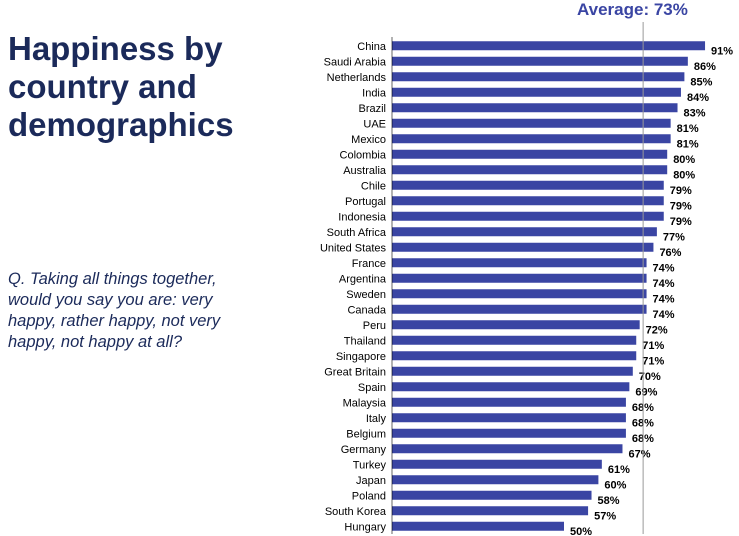 This screenshot has width=739, height=536. What do you see at coordinates (366, 295) in the screenshot?
I see `category-label: Sweden` at bounding box center [366, 295].